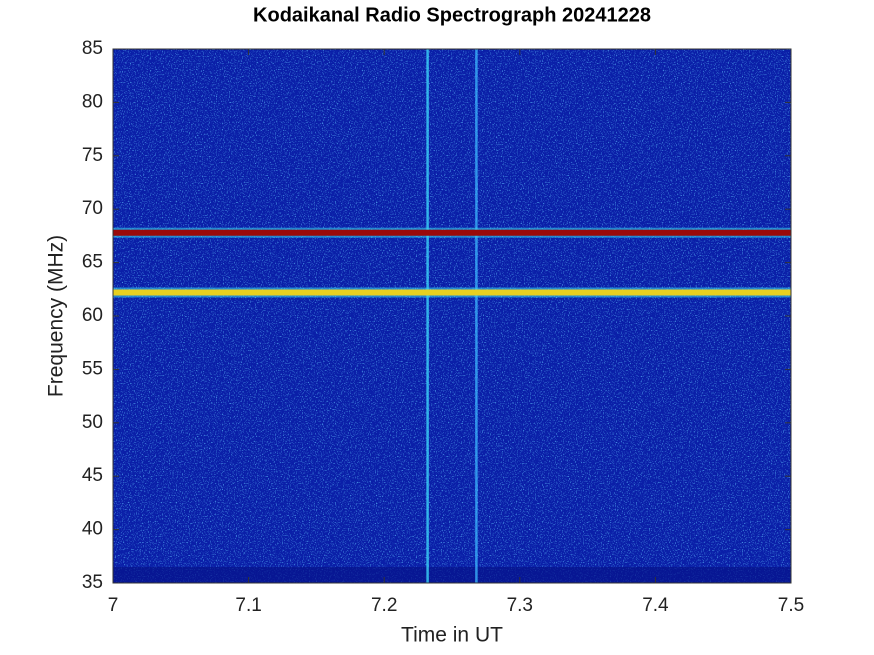 The height and width of the screenshot is (655, 874). What do you see at coordinates (92, 48) in the screenshot?
I see `y-tick-label: 85` at bounding box center [92, 48].